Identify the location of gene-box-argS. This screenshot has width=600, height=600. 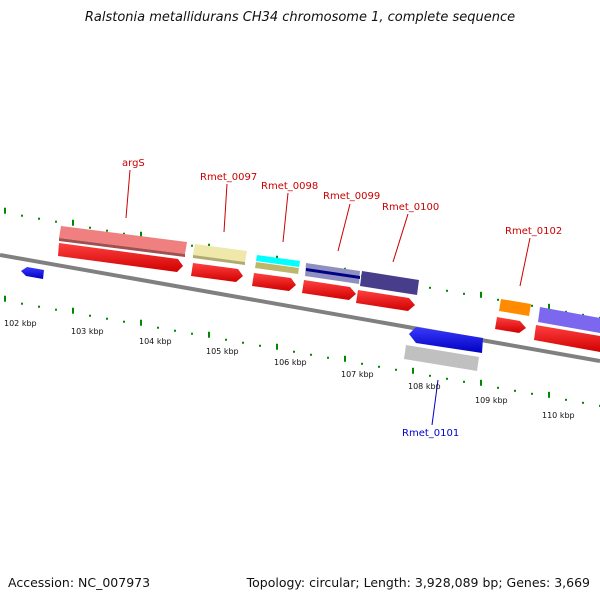
(123, 240).